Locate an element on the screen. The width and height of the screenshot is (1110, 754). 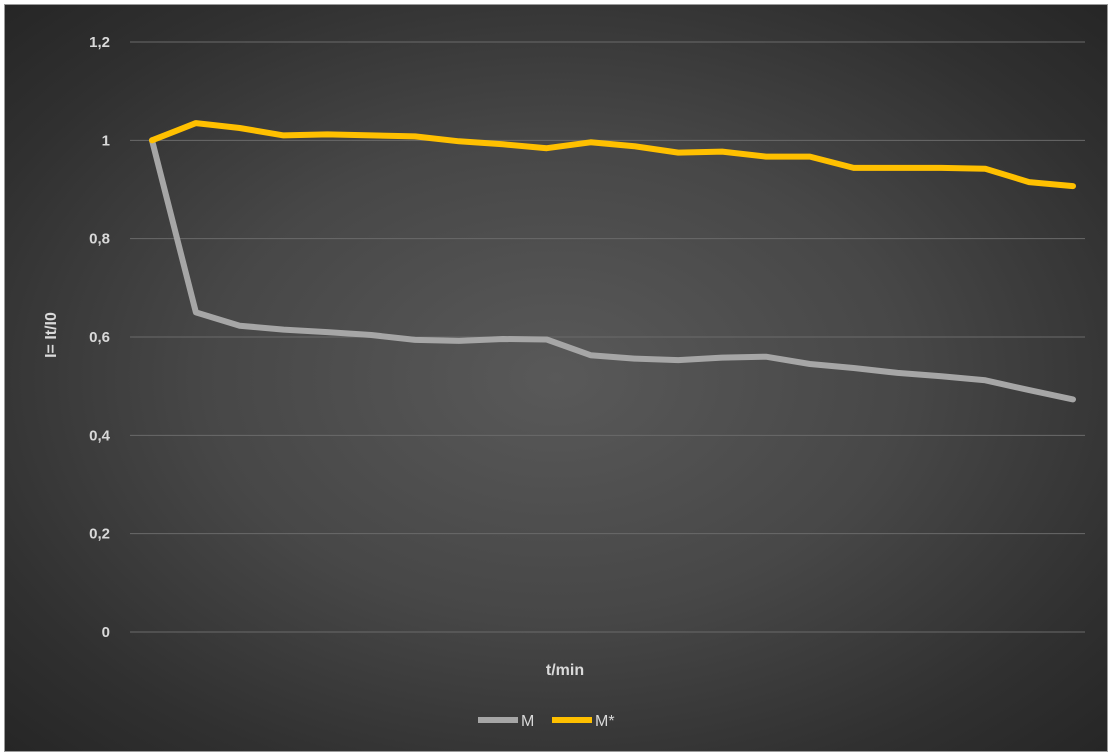
legend-label: M* is located at coordinates (605, 721).